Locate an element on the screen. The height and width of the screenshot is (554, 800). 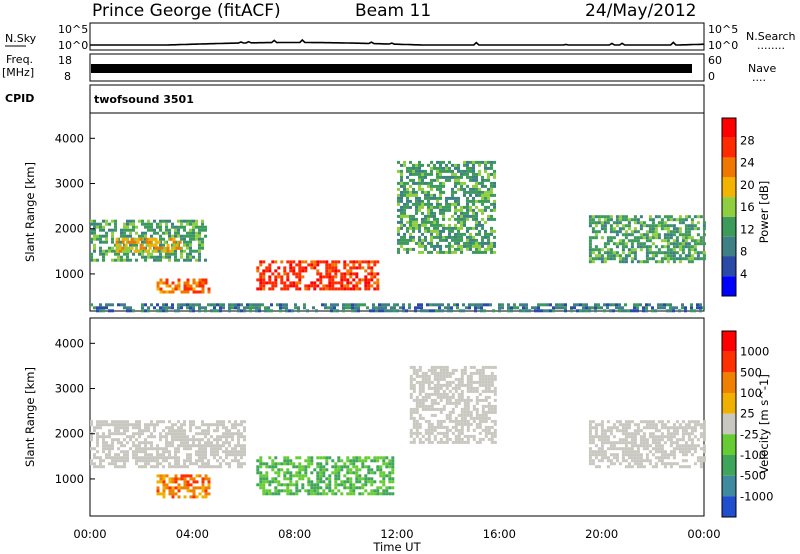
date-title: 24/May/2012 is located at coordinates (641, 11).